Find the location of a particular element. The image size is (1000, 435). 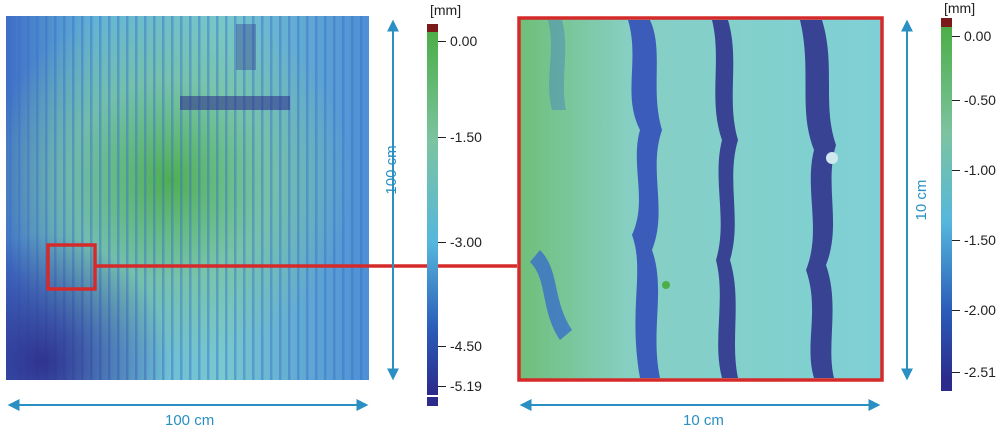

left-colorbar-tick: -3.00 is located at coordinates (460, 242).